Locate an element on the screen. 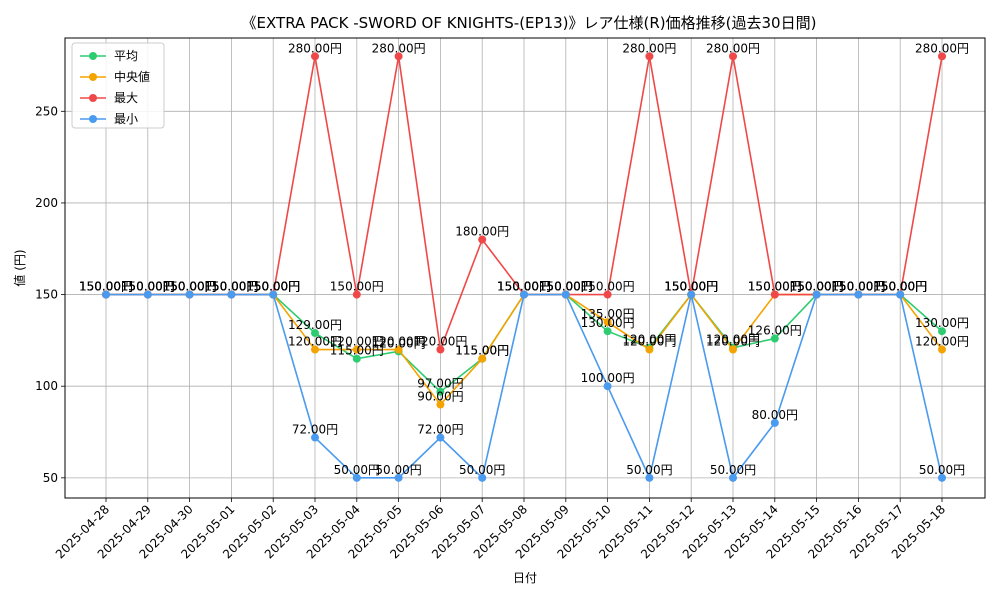 This screenshot has width=1000, height=600. data-label: 135.00円 is located at coordinates (608, 314).